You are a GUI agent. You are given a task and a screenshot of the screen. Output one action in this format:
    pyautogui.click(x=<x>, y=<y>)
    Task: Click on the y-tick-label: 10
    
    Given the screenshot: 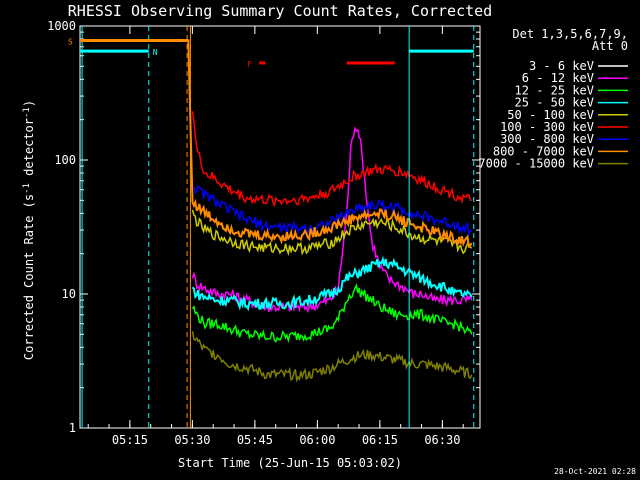 What is the action you would take?
    pyautogui.click(x=69, y=294)
    